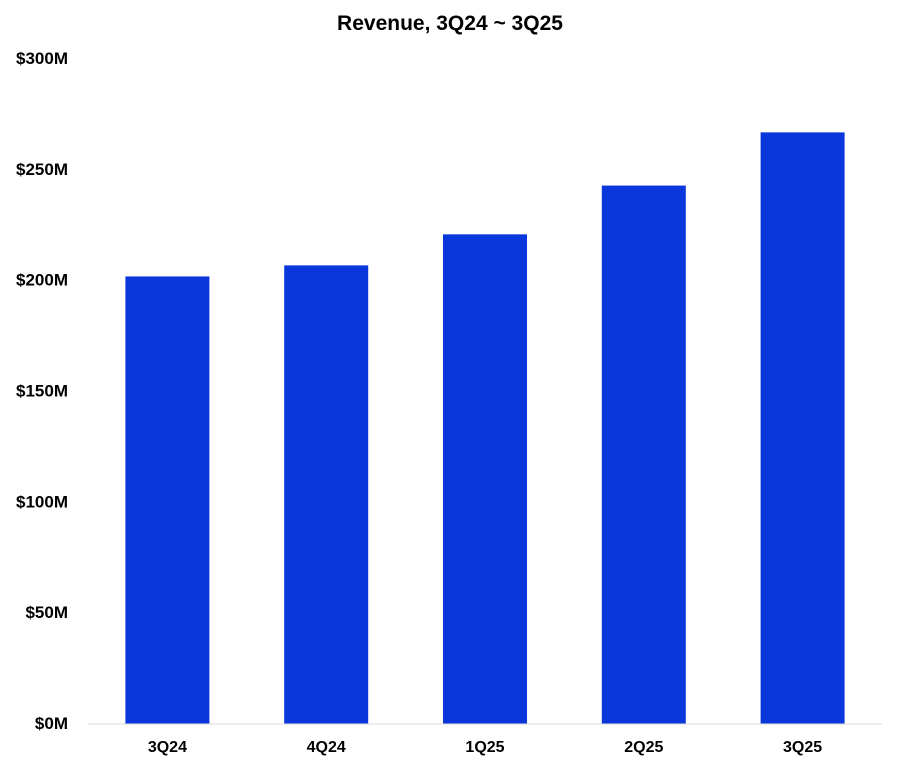 This screenshot has height=772, width=897. I want to click on bar-2Q25, so click(643, 455).